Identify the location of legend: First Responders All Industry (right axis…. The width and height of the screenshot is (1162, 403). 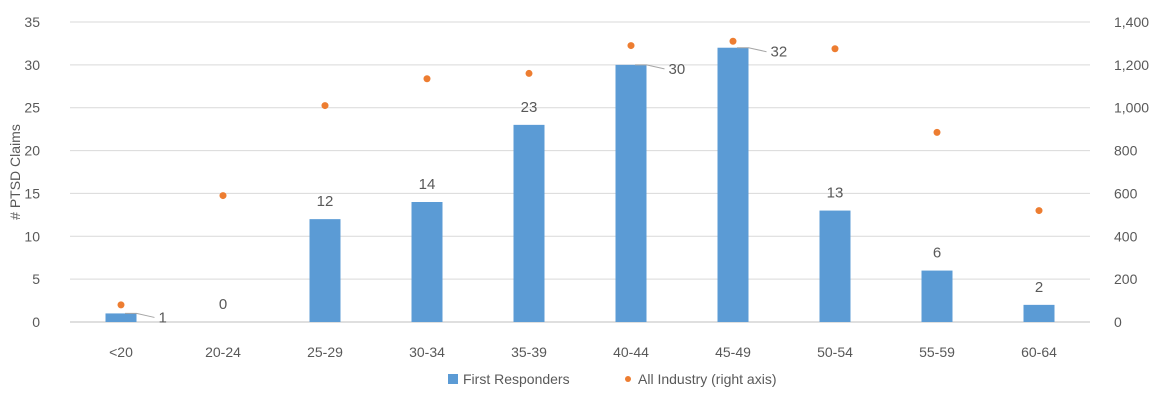
(612, 379).